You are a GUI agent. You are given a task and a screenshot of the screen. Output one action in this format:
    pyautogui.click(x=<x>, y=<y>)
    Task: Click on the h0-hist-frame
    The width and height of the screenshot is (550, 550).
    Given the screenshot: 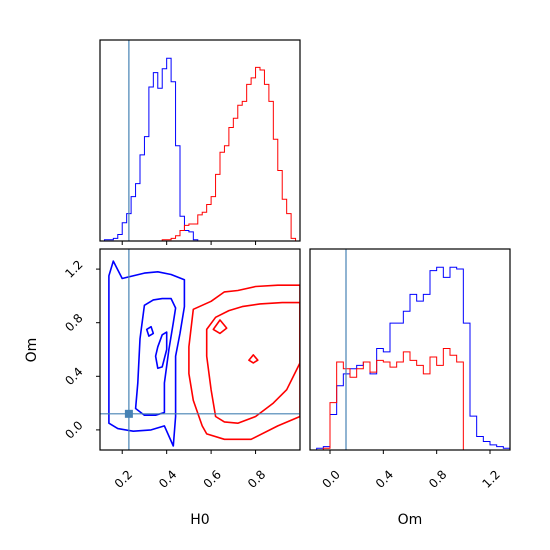 What is the action you would take?
    pyautogui.click(x=200, y=140)
    